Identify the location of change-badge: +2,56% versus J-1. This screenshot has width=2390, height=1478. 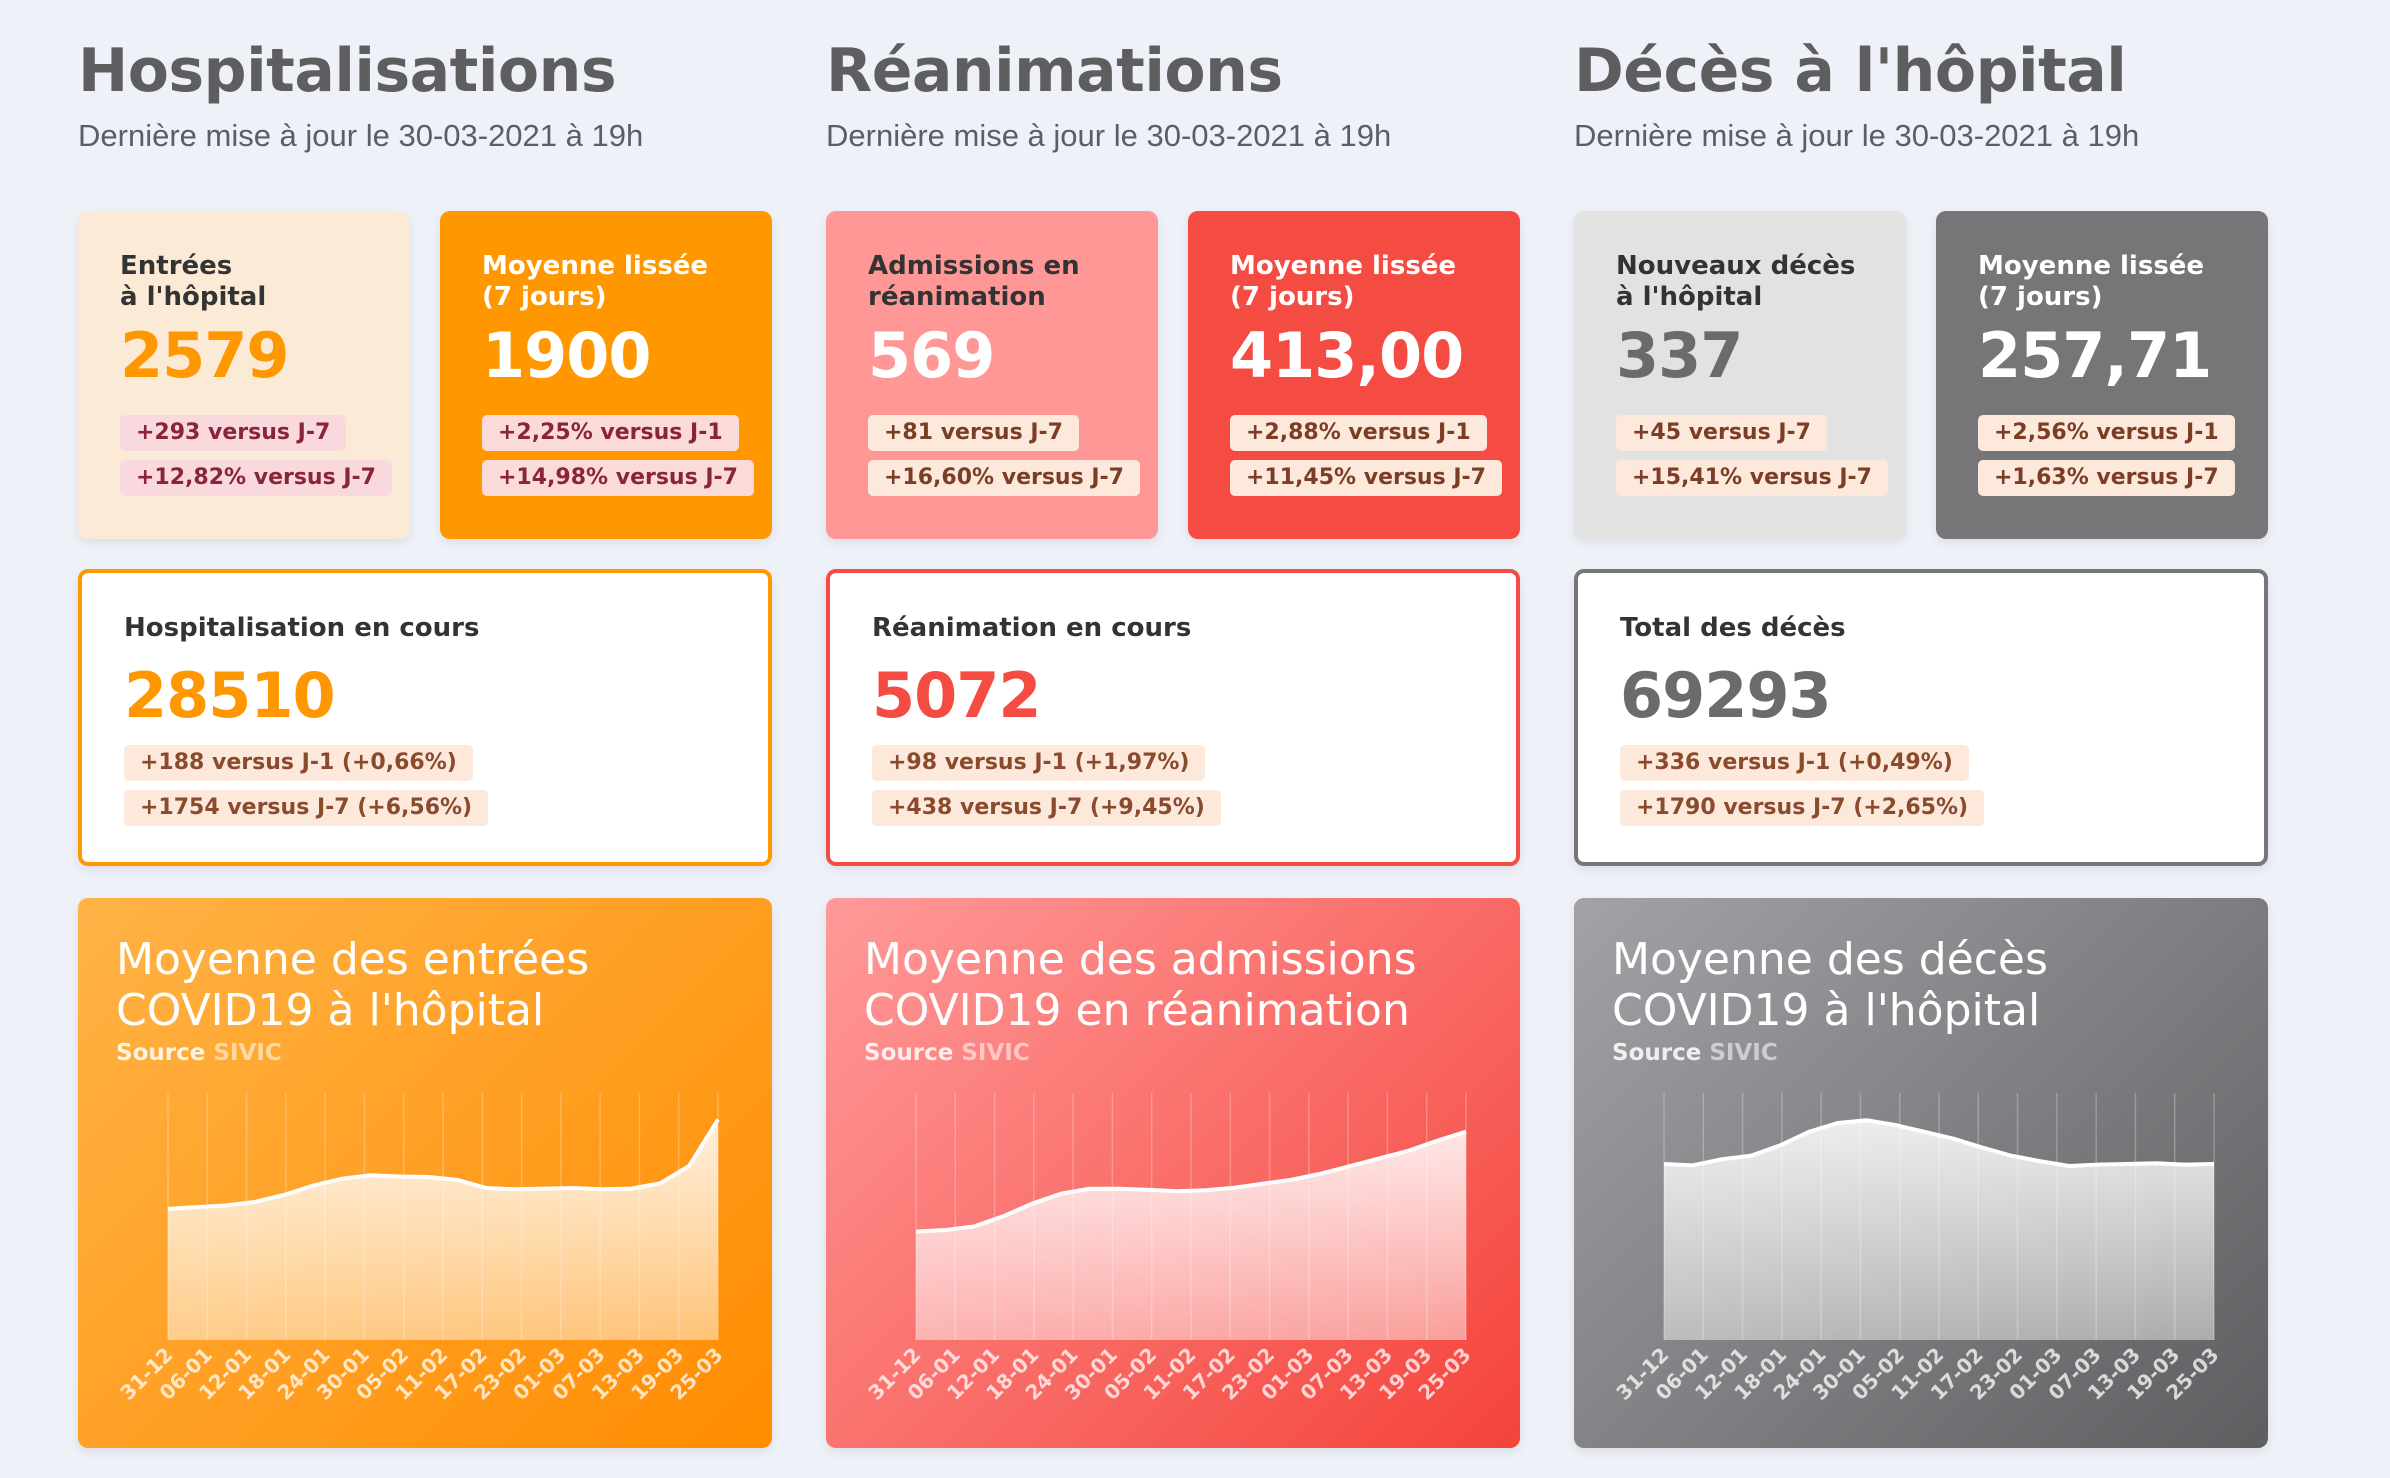
(2106, 433).